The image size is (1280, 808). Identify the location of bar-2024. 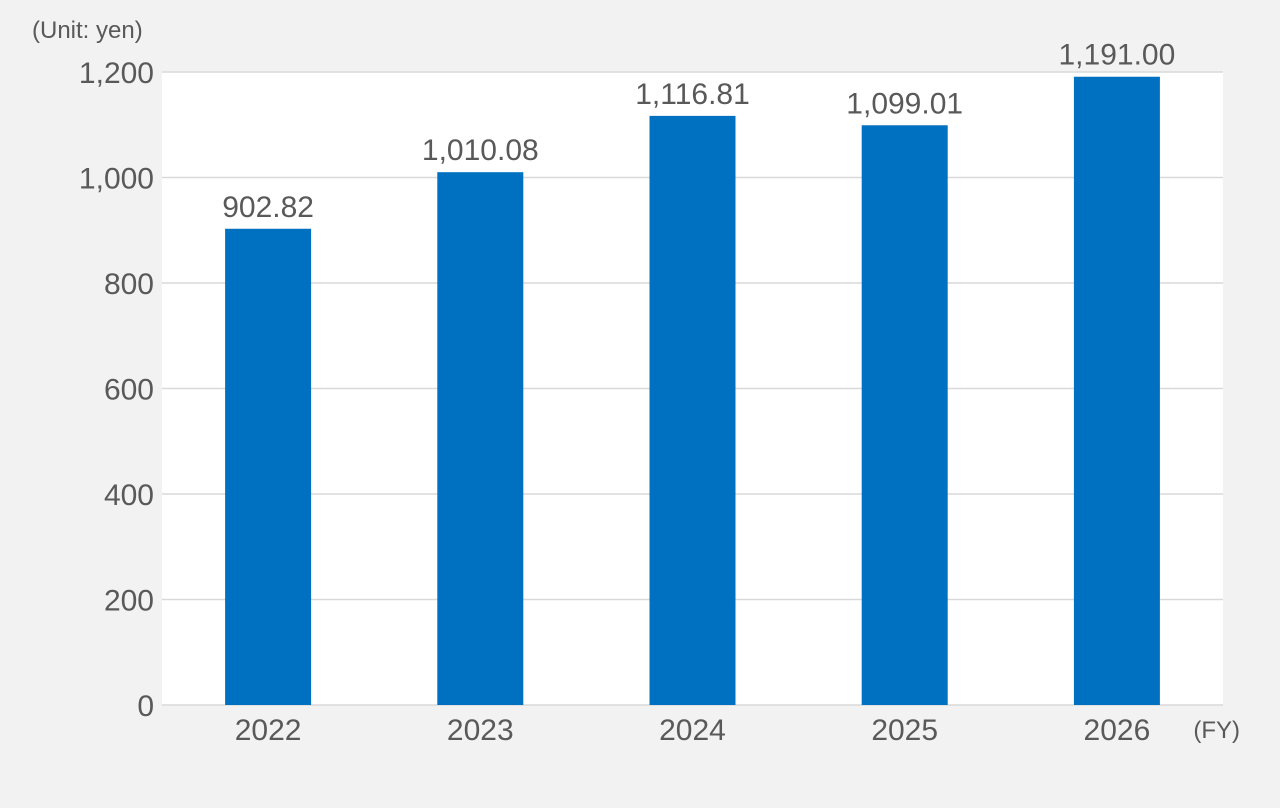
(692, 410).